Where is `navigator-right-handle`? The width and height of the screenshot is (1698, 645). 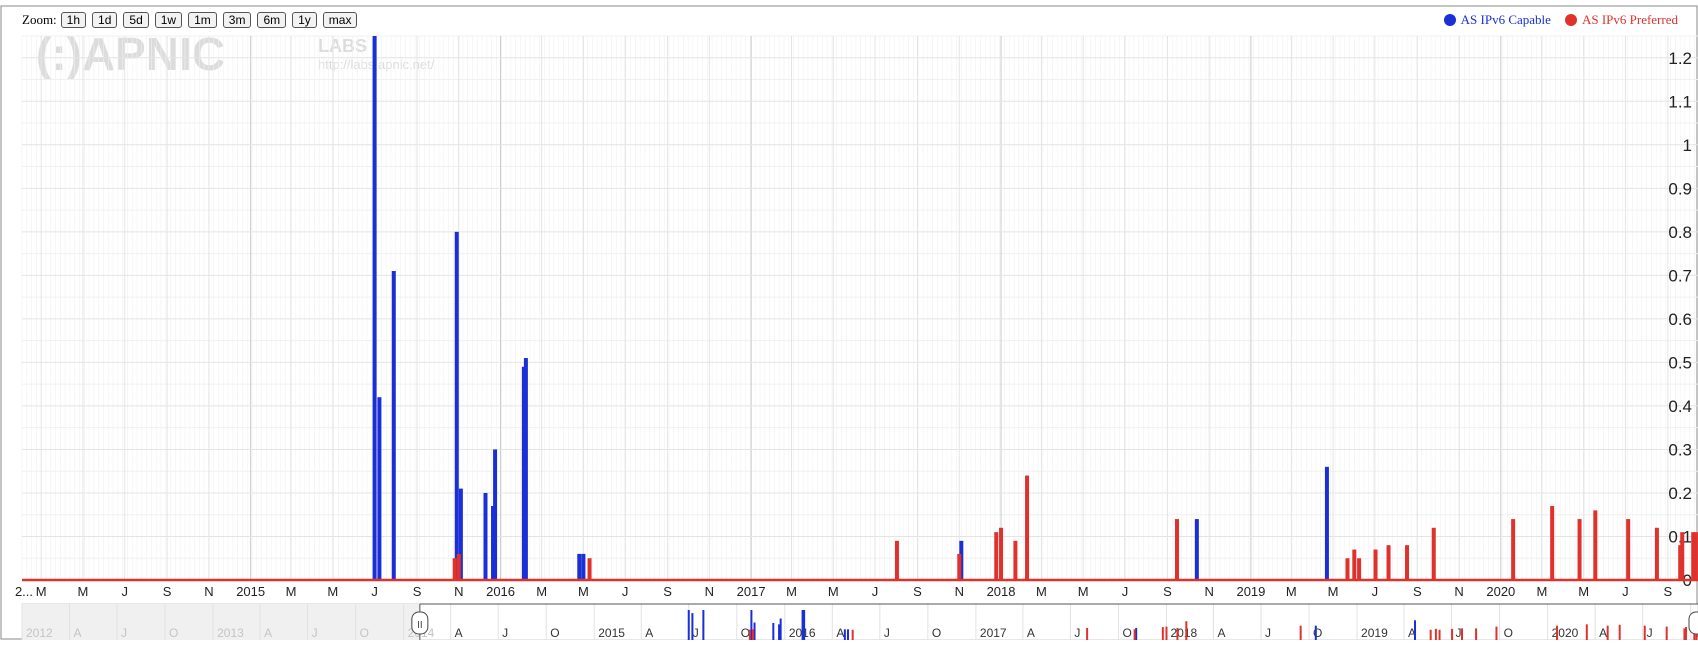
navigator-right-handle is located at coordinates (1693, 623).